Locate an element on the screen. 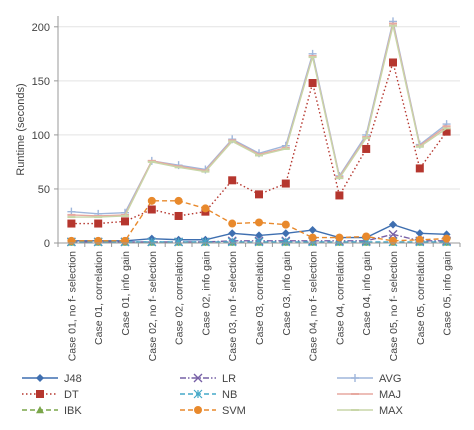  legend-label-ibk: IBK is located at coordinates (73, 411).